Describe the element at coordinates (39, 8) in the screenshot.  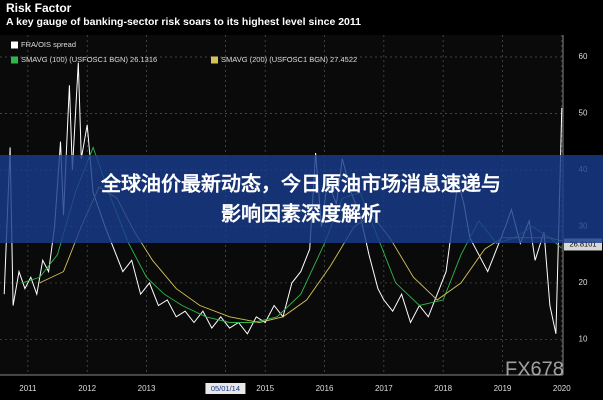
I see `chart-title: Risk Factor` at that location.